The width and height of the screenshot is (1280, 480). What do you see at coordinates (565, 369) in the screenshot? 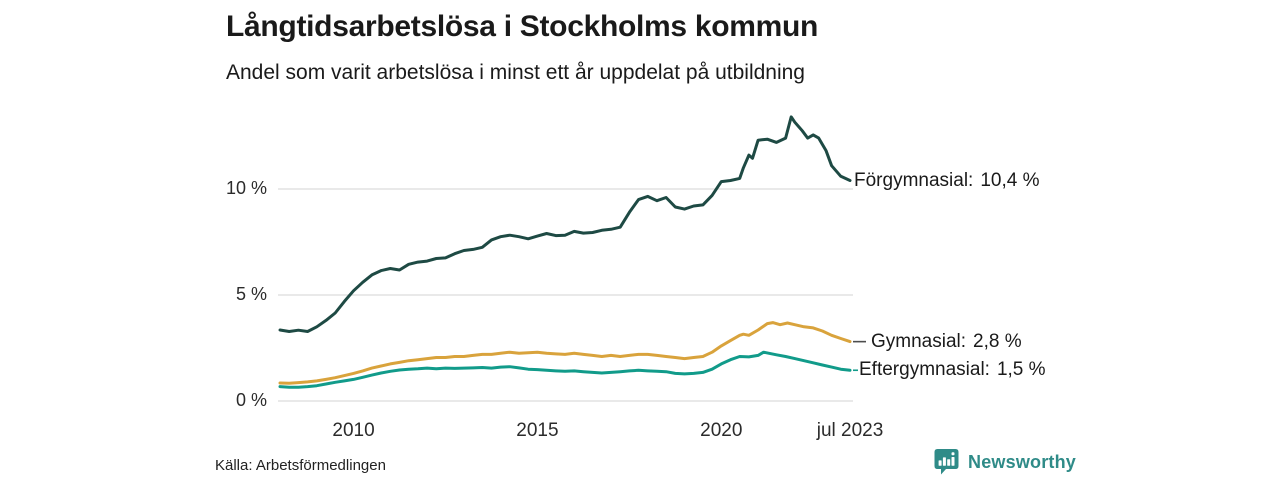
I see `series-line-eftergymnasial` at bounding box center [565, 369].